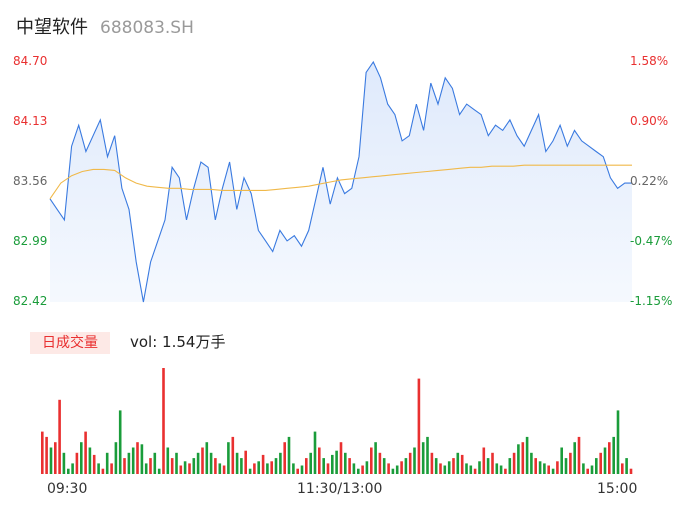  Describe the element at coordinates (649, 181) in the screenshot. I see `y-right-tick: 0.22%` at that location.